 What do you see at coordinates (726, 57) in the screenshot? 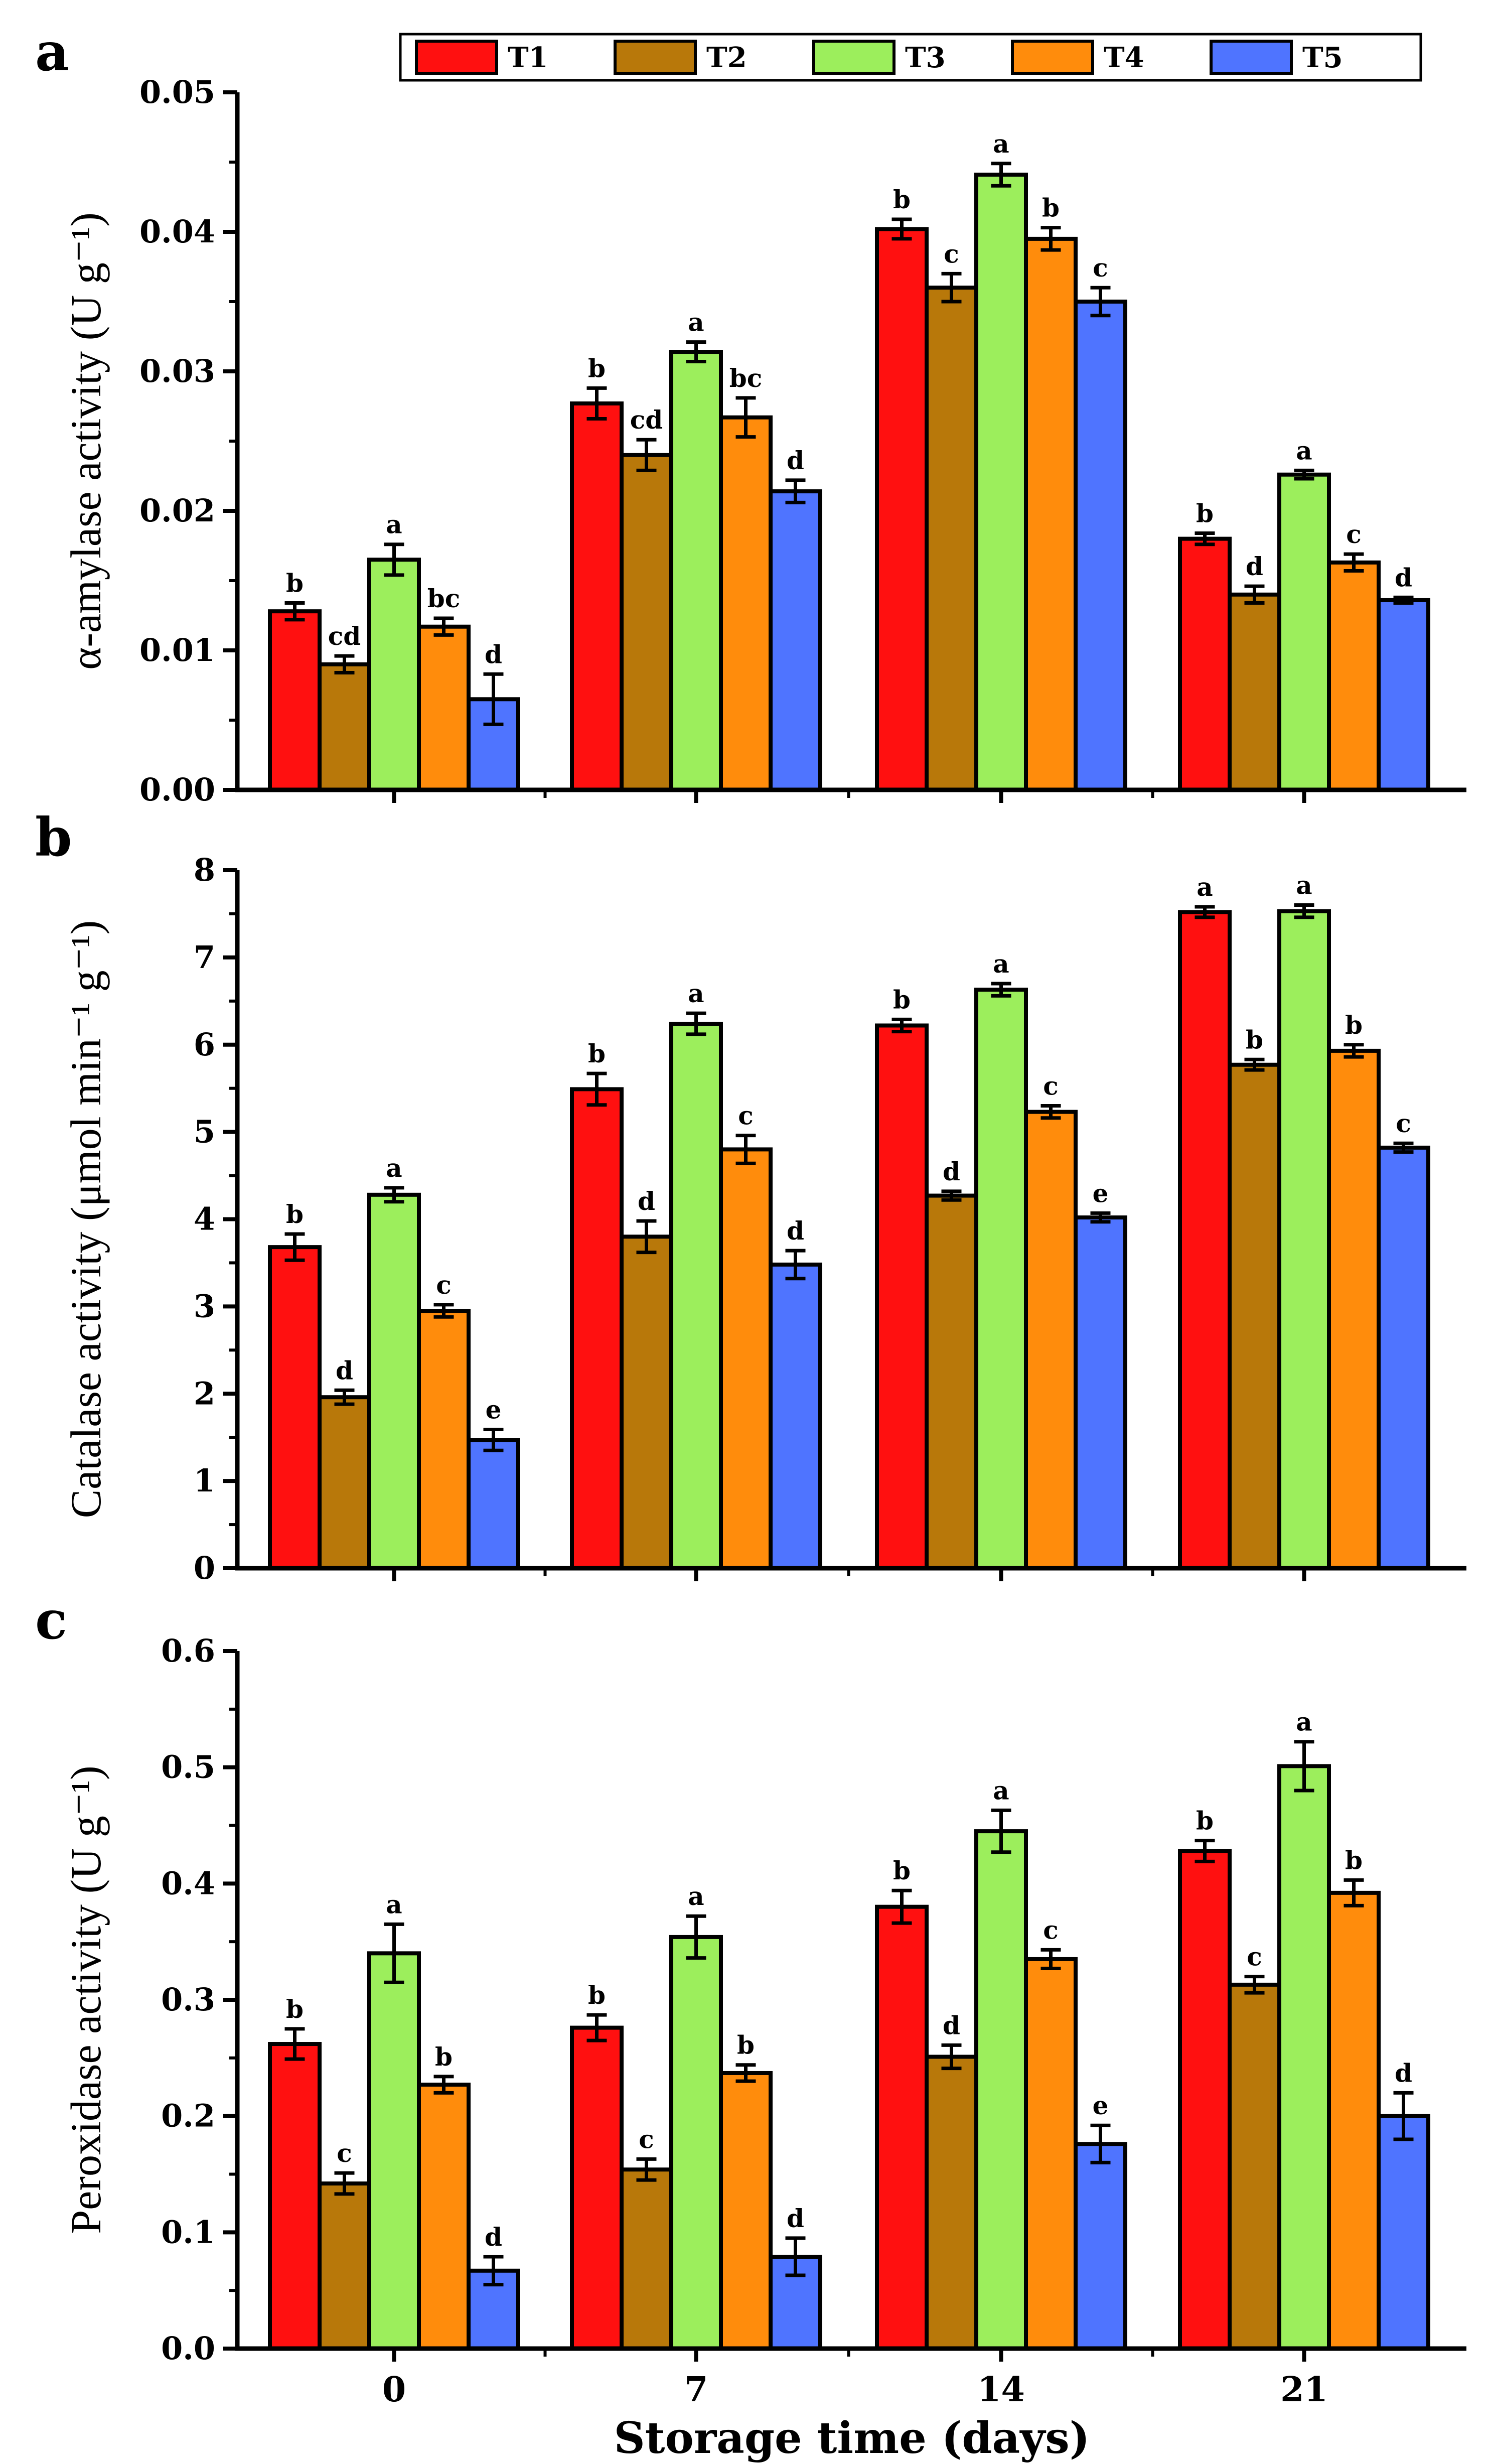
I see `legend-label: T2` at bounding box center [726, 57].